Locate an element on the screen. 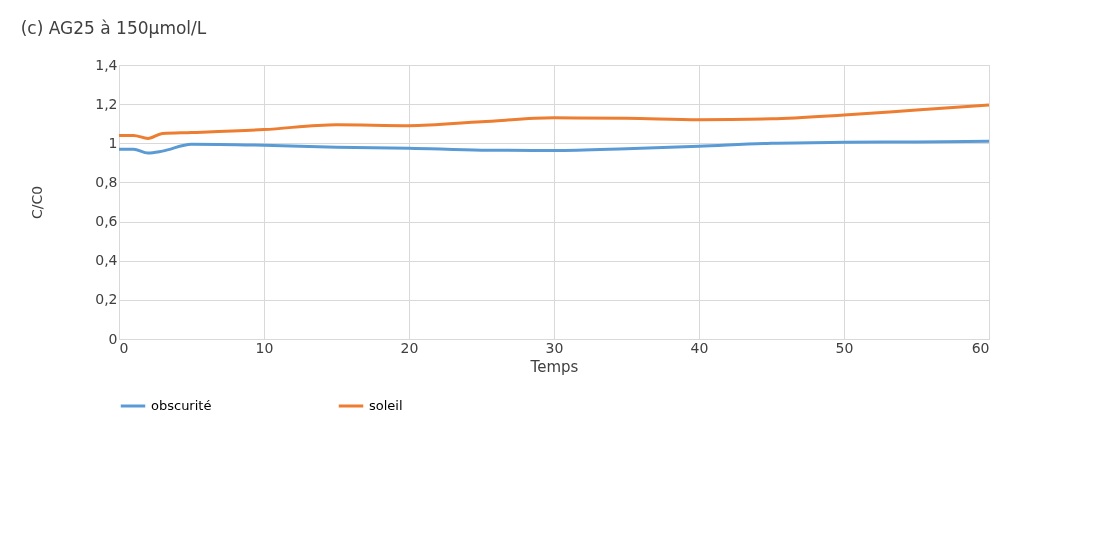 The width and height of the screenshot is (1120, 545). legend-label: obscurité is located at coordinates (181, 405).